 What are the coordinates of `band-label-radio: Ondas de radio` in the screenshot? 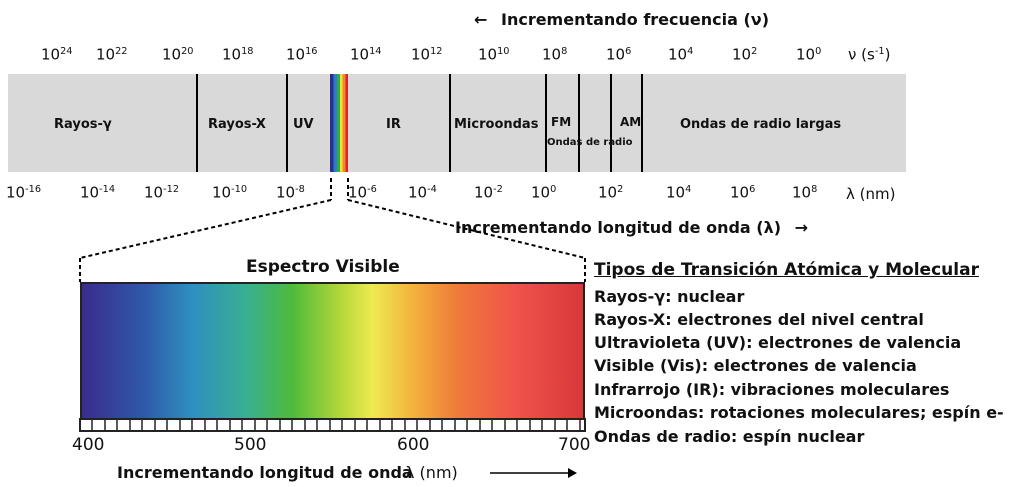 It's located at (590, 142).